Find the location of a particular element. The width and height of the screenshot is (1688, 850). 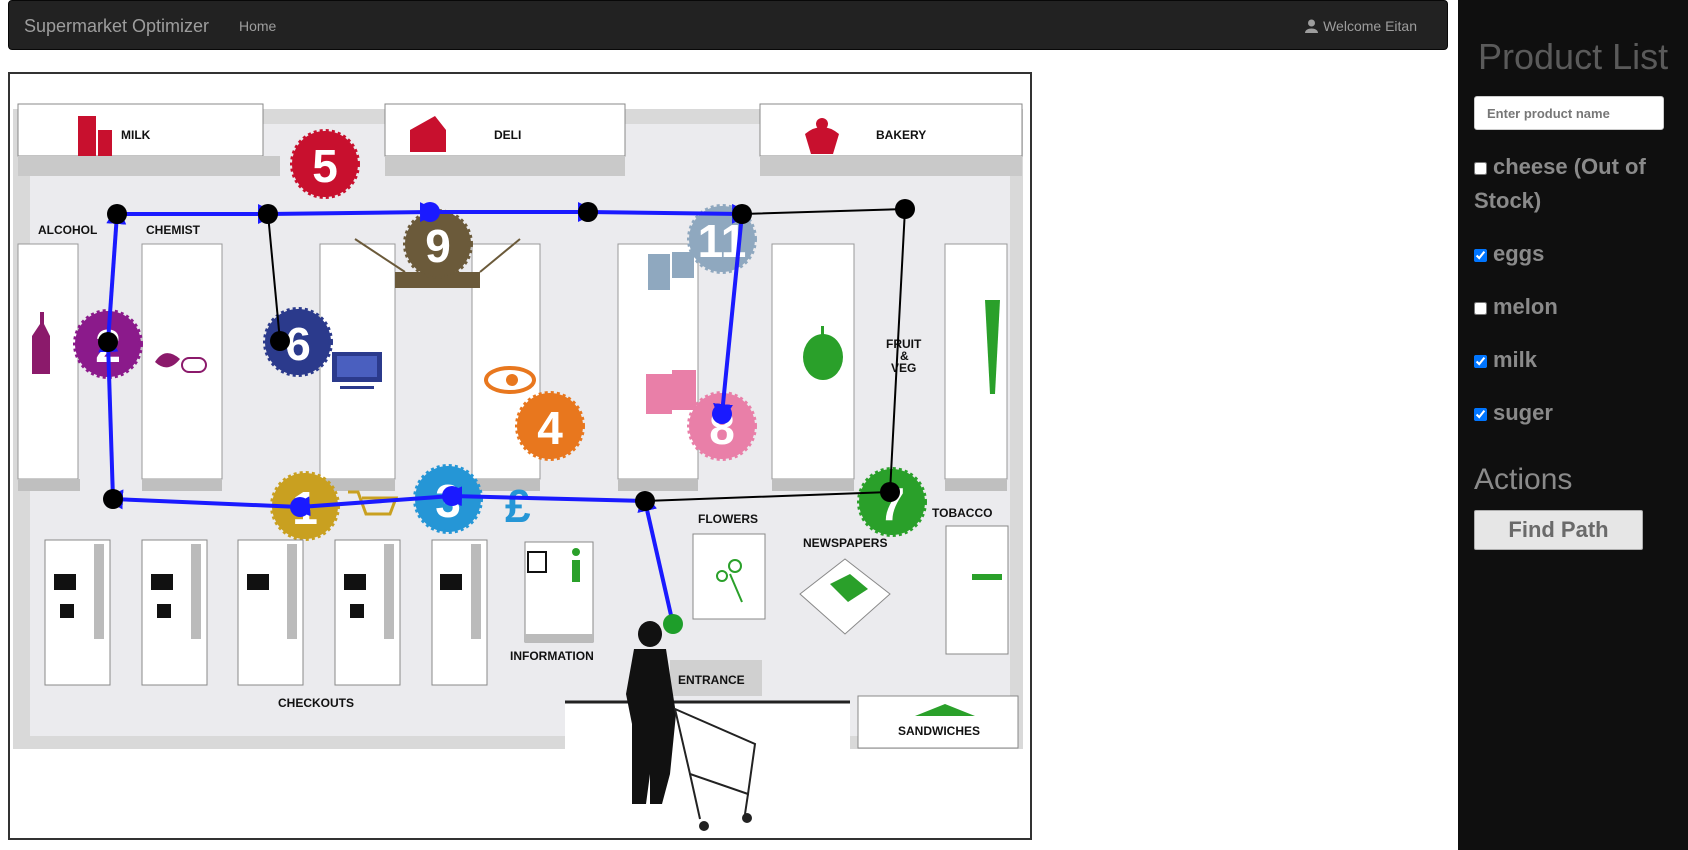

cups-icon is located at coordinates (659, 272).